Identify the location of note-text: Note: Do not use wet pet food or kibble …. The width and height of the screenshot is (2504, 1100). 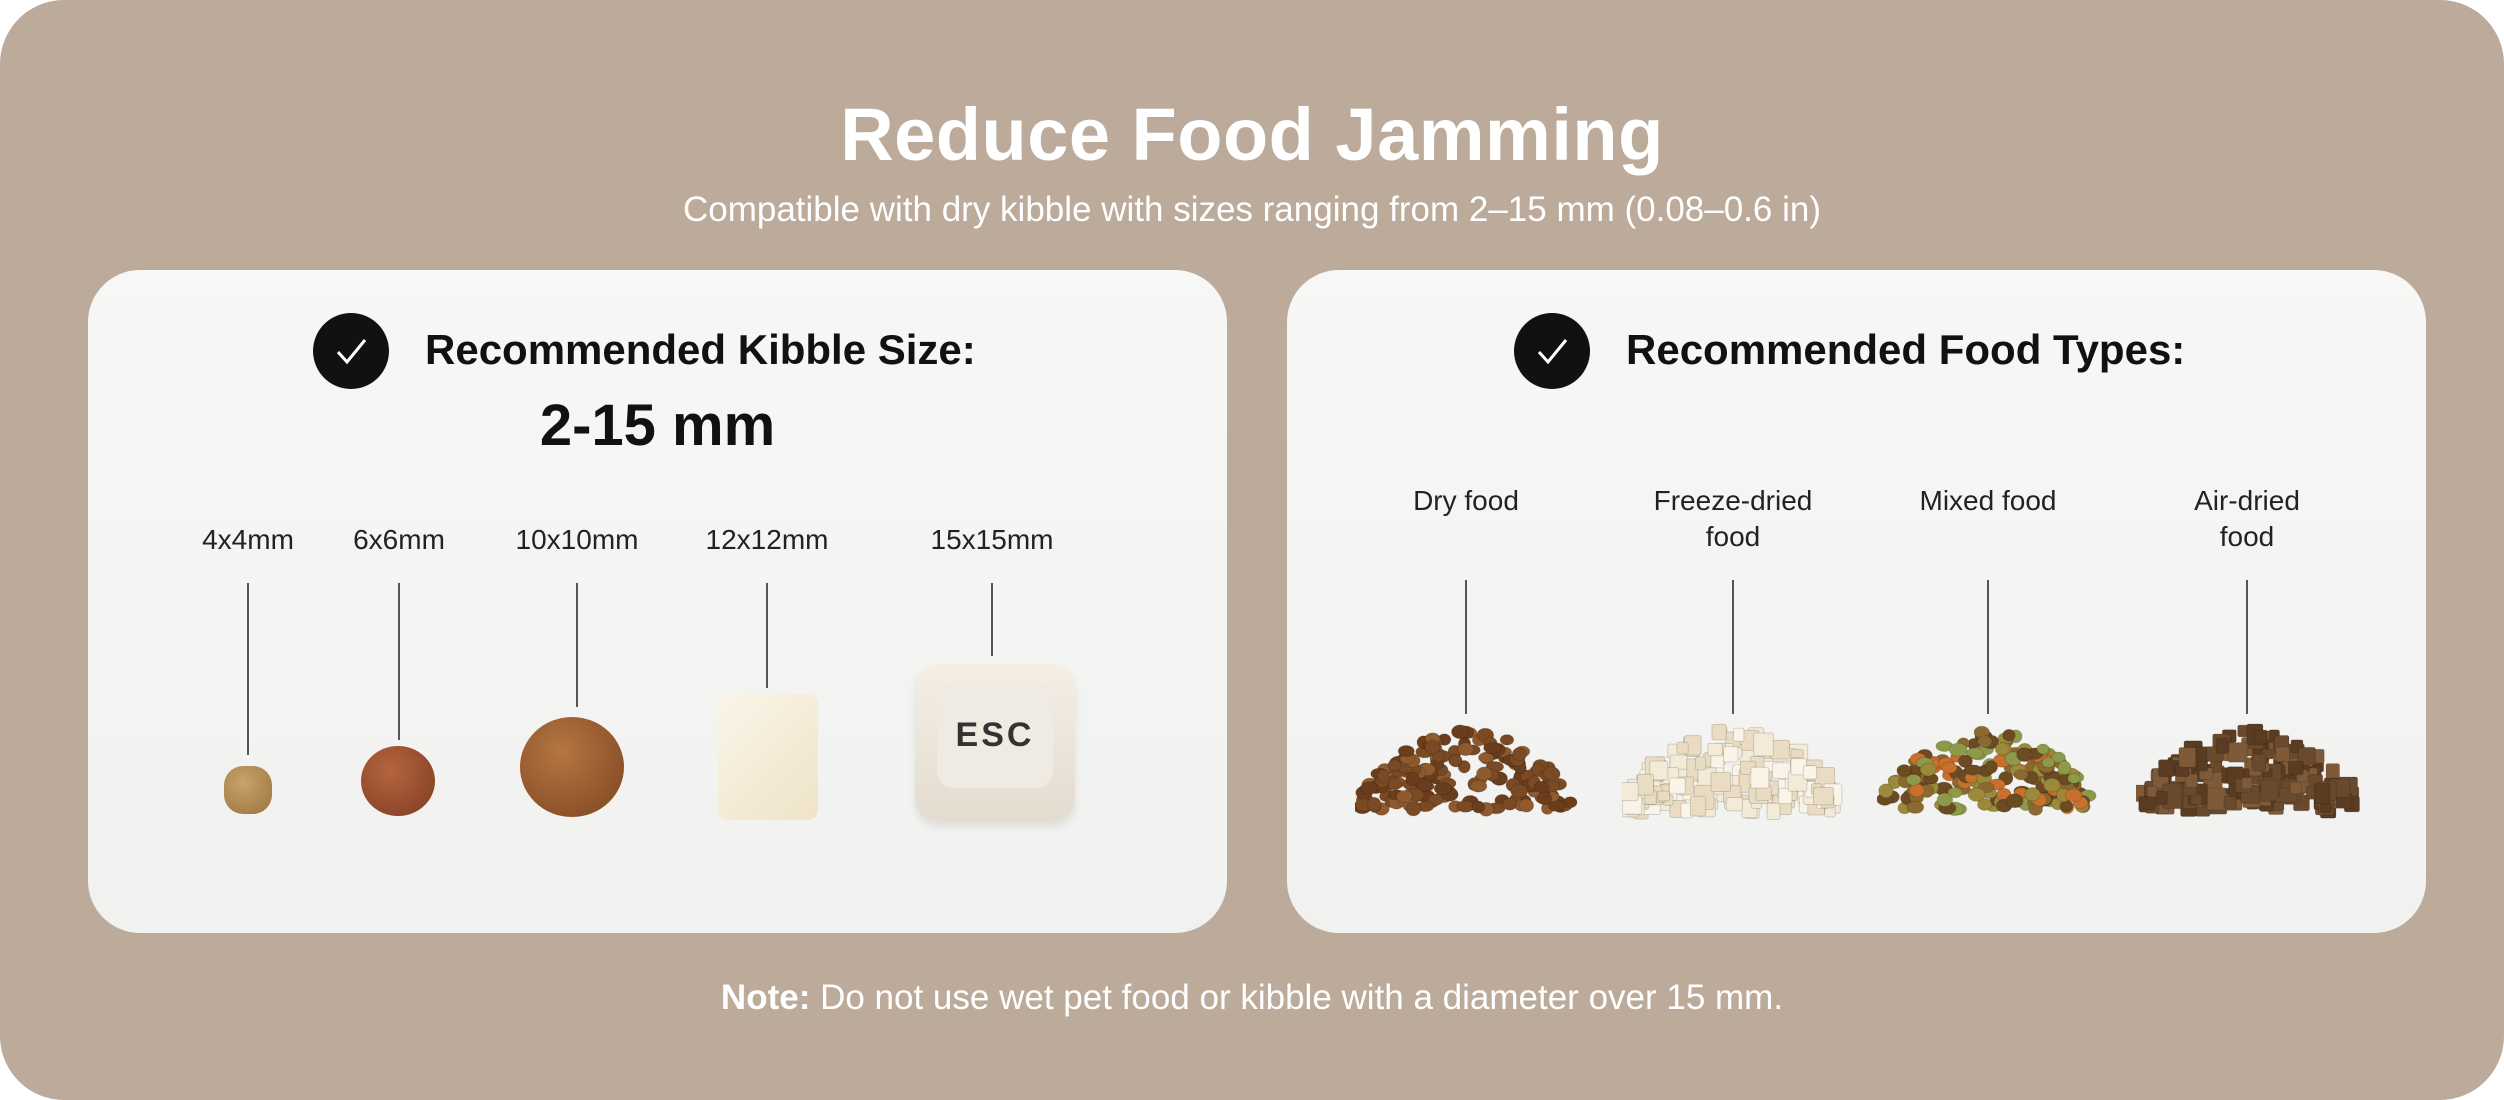
(1252, 997).